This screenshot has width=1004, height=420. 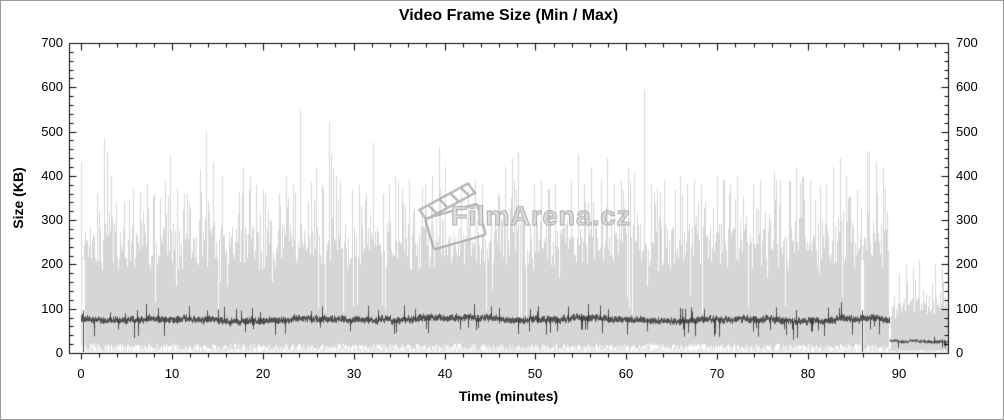 What do you see at coordinates (52, 175) in the screenshot?
I see `y-tick-label-left: 400` at bounding box center [52, 175].